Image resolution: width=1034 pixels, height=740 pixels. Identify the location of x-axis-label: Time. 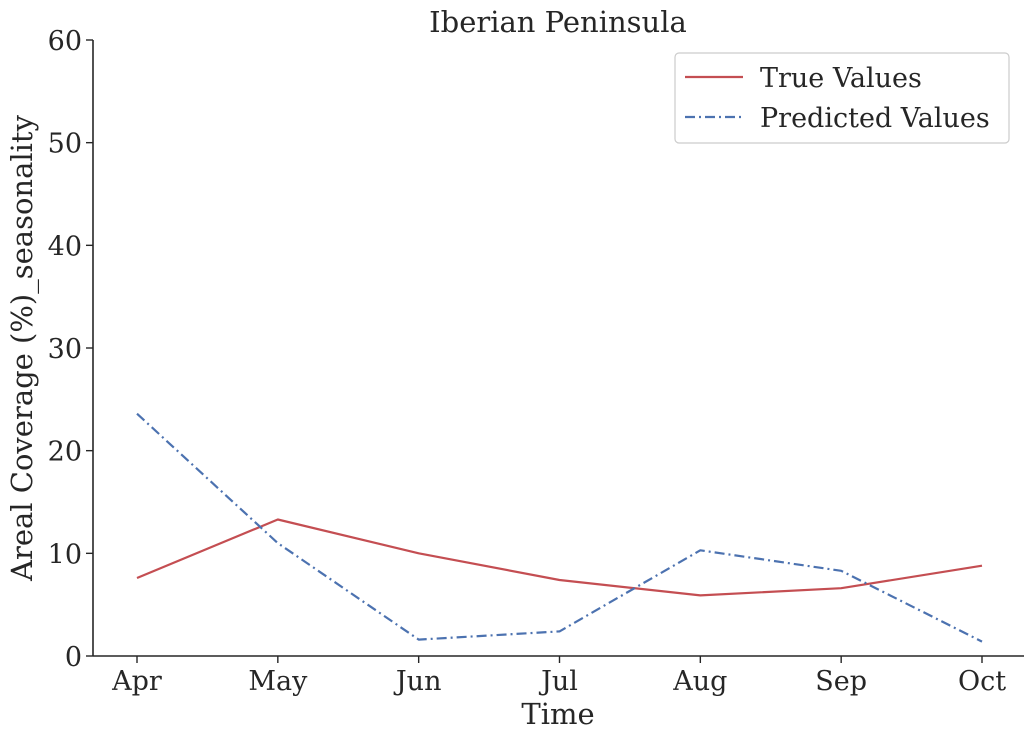
(557, 714).